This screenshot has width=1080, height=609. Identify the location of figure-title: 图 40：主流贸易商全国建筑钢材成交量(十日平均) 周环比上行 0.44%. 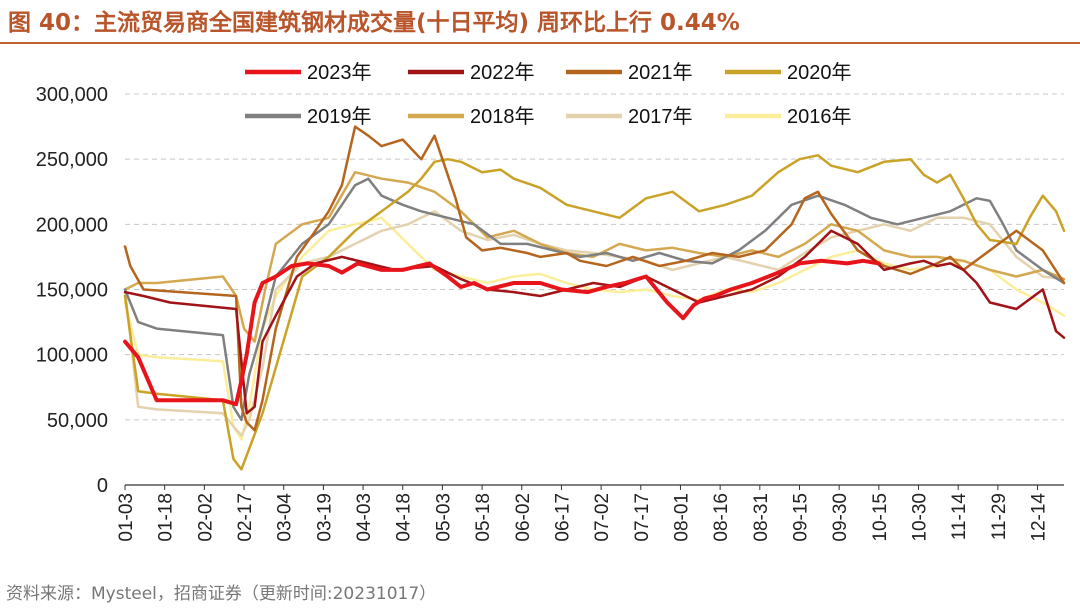
(374, 23).